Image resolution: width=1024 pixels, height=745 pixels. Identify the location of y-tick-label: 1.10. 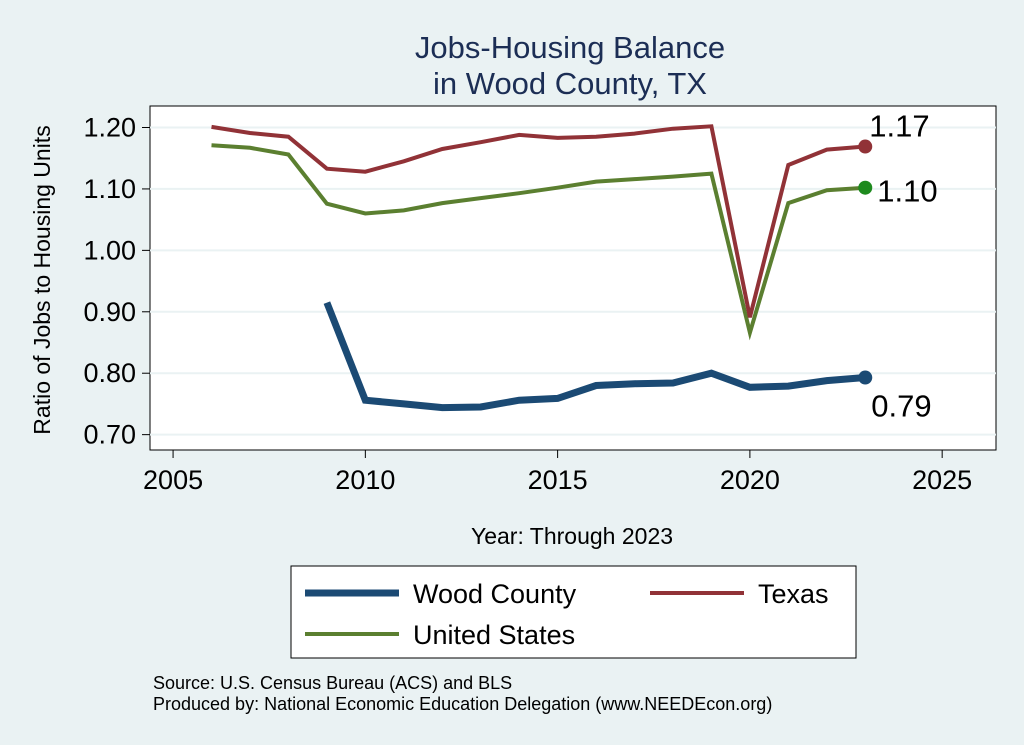
(109, 189).